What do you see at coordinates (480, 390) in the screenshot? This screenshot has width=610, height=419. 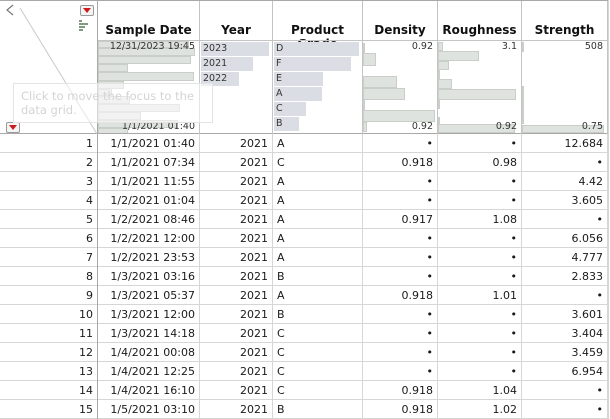 I see `cell-roughness: 1.04` at bounding box center [480, 390].